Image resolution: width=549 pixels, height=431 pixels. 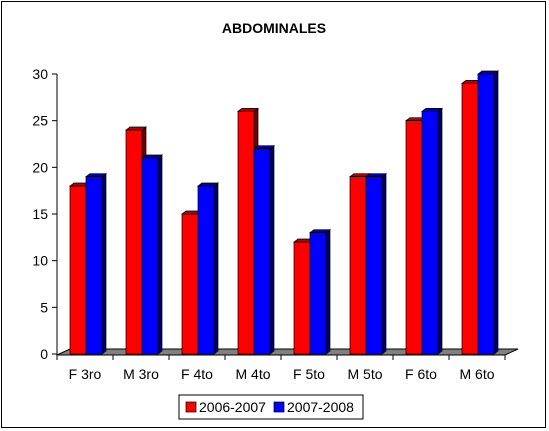 What do you see at coordinates (309, 374) in the screenshot?
I see `x-tick-label: F 5to` at bounding box center [309, 374].